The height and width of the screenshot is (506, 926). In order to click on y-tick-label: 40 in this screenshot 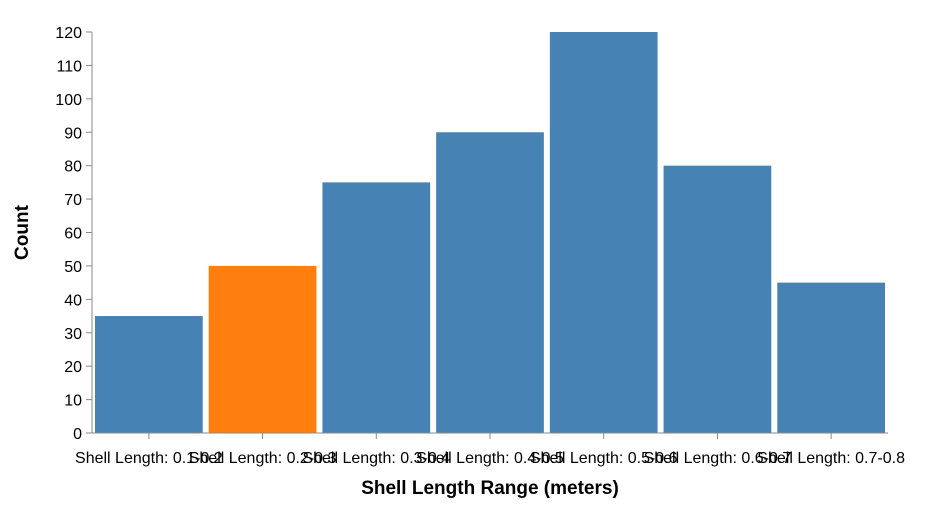, I will do `click(73, 300)`.